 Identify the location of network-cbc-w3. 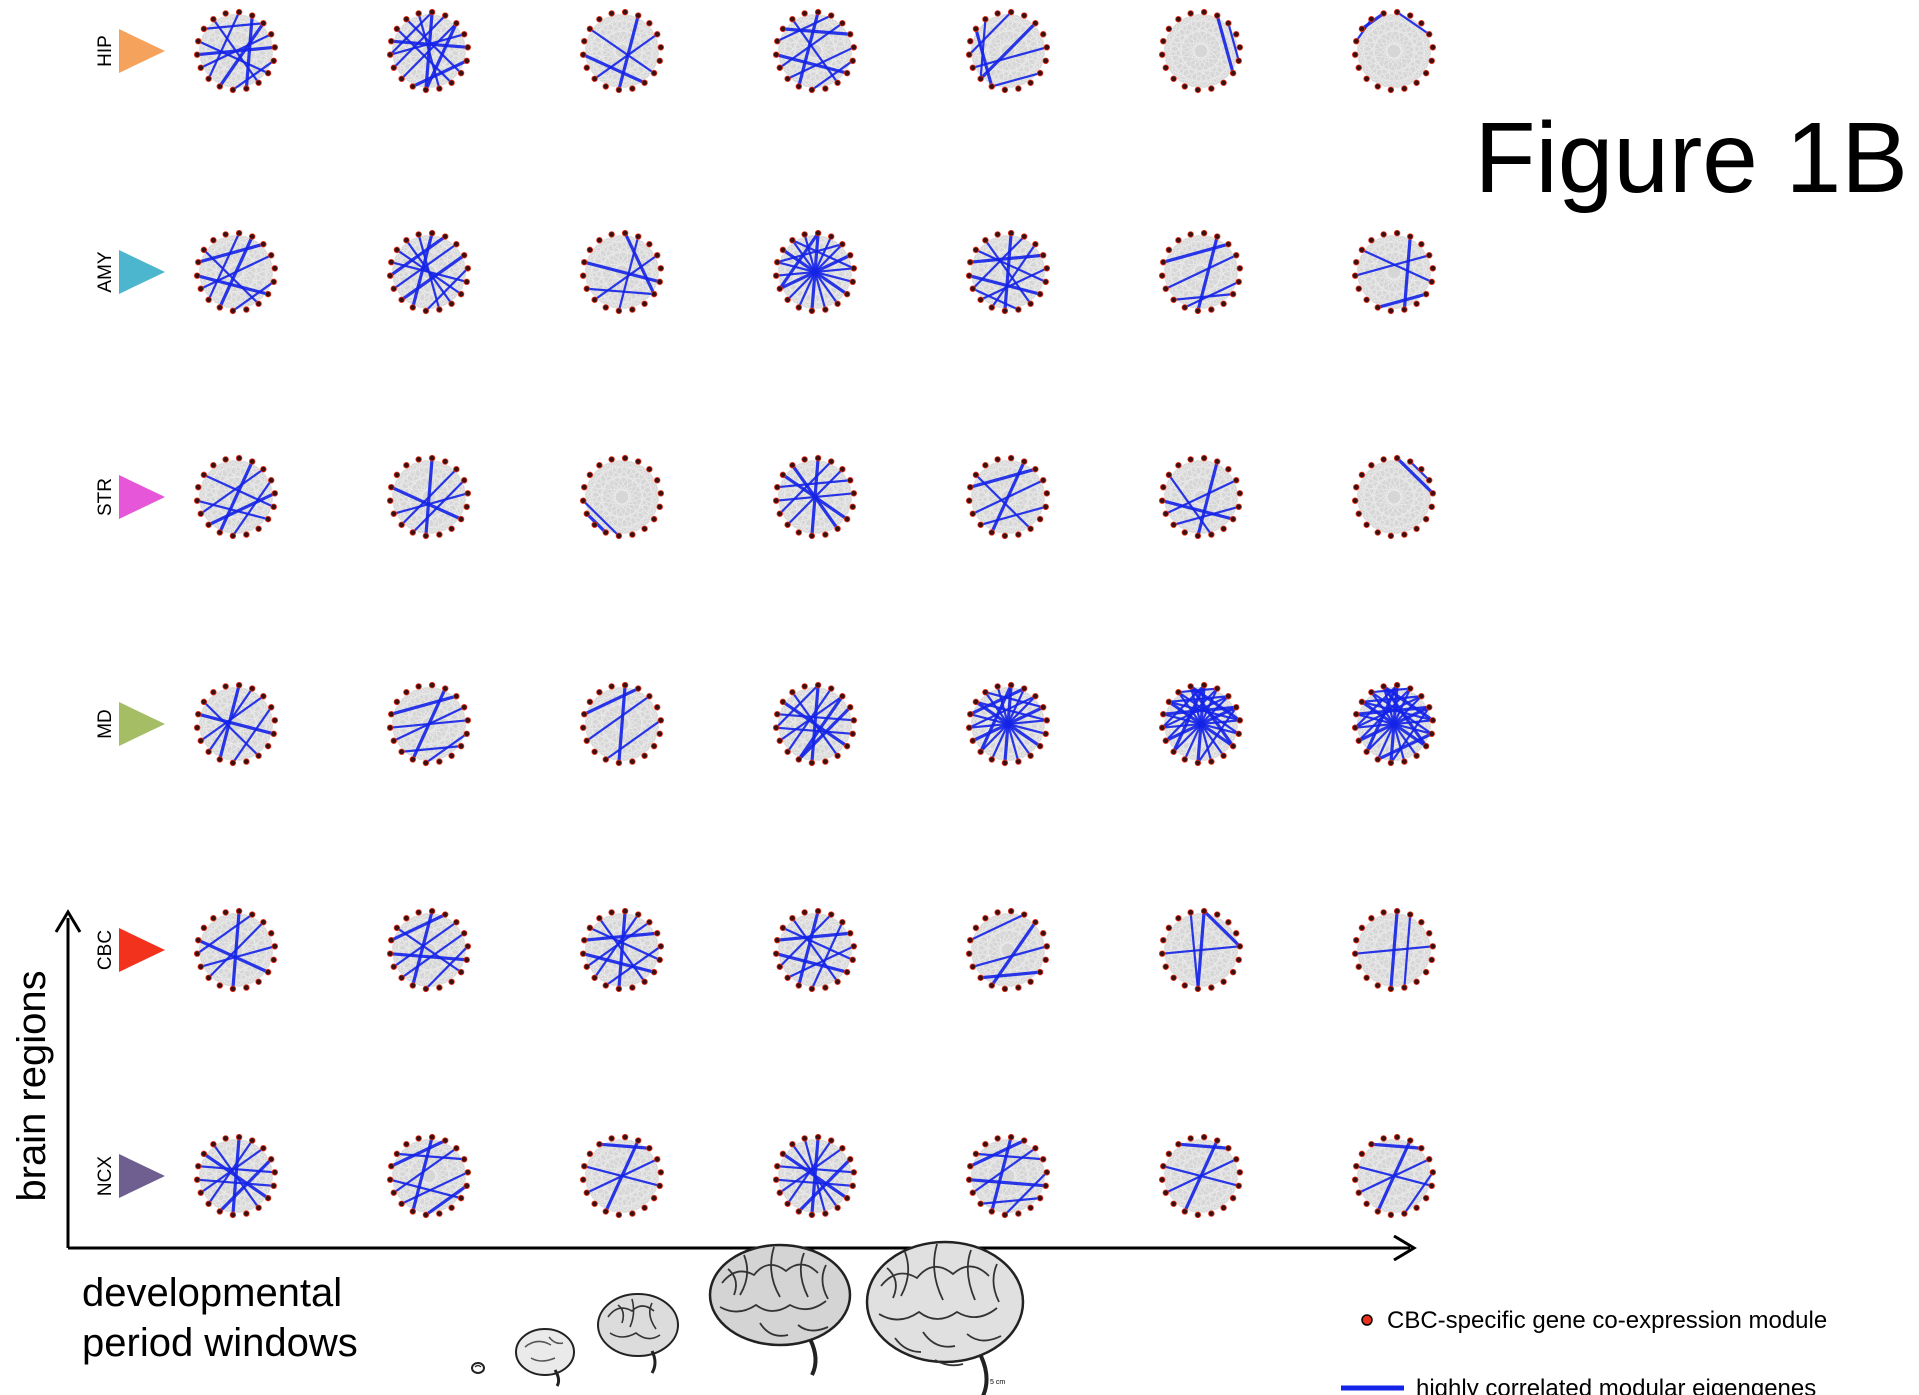
(622, 950).